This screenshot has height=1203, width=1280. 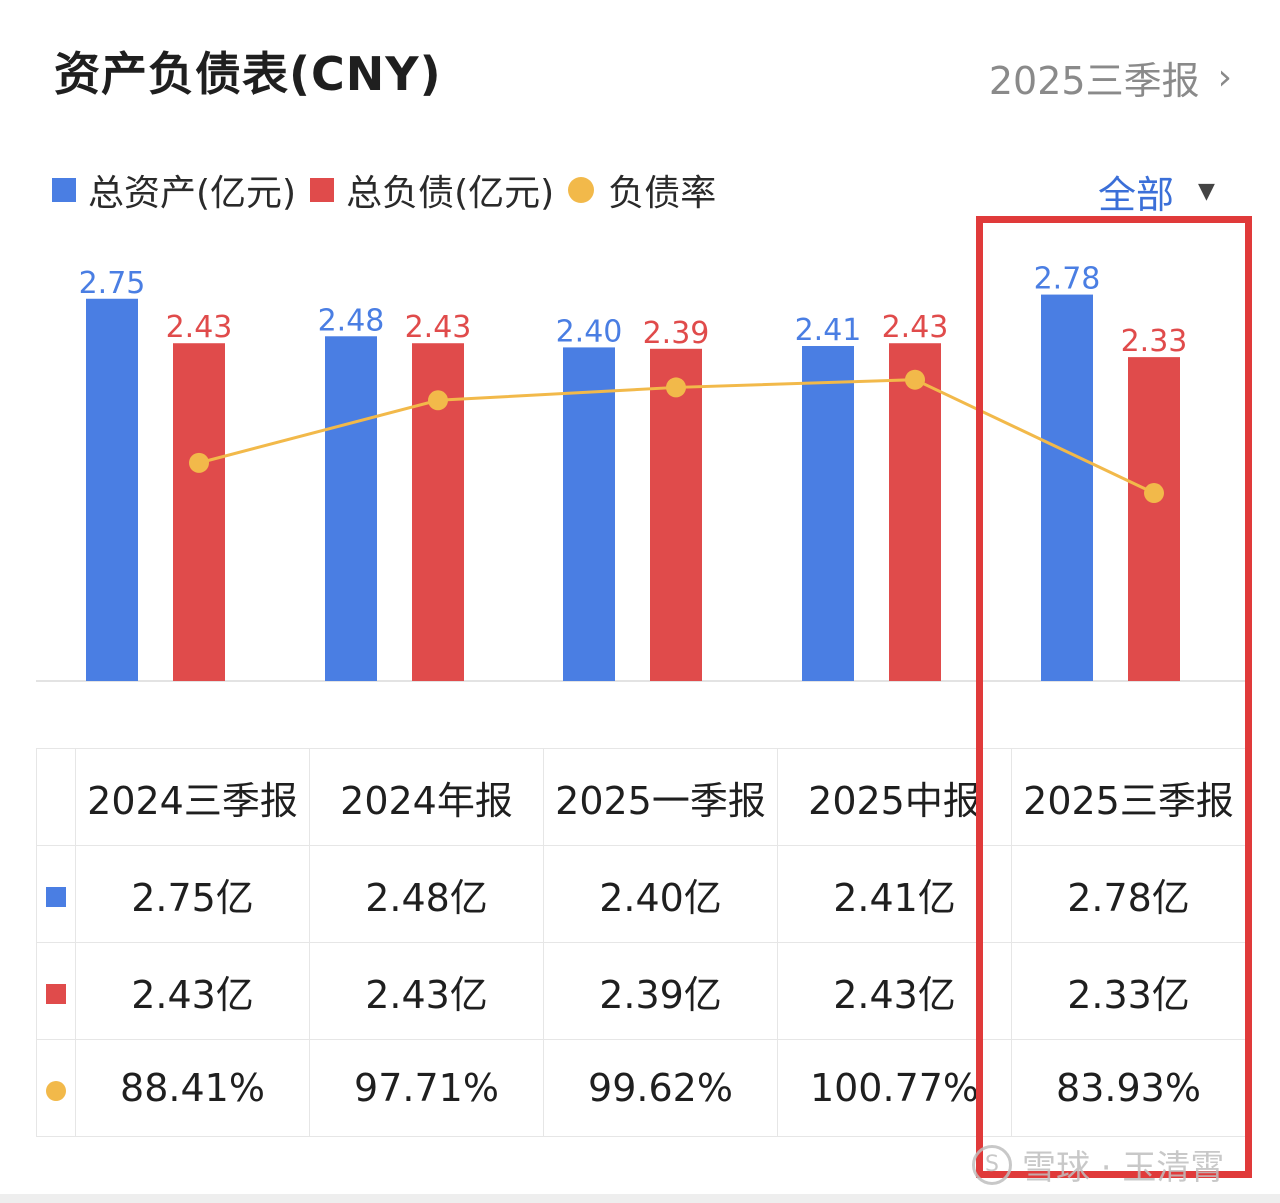 I want to click on table-cell: 99.62%, so click(x=660, y=1088).